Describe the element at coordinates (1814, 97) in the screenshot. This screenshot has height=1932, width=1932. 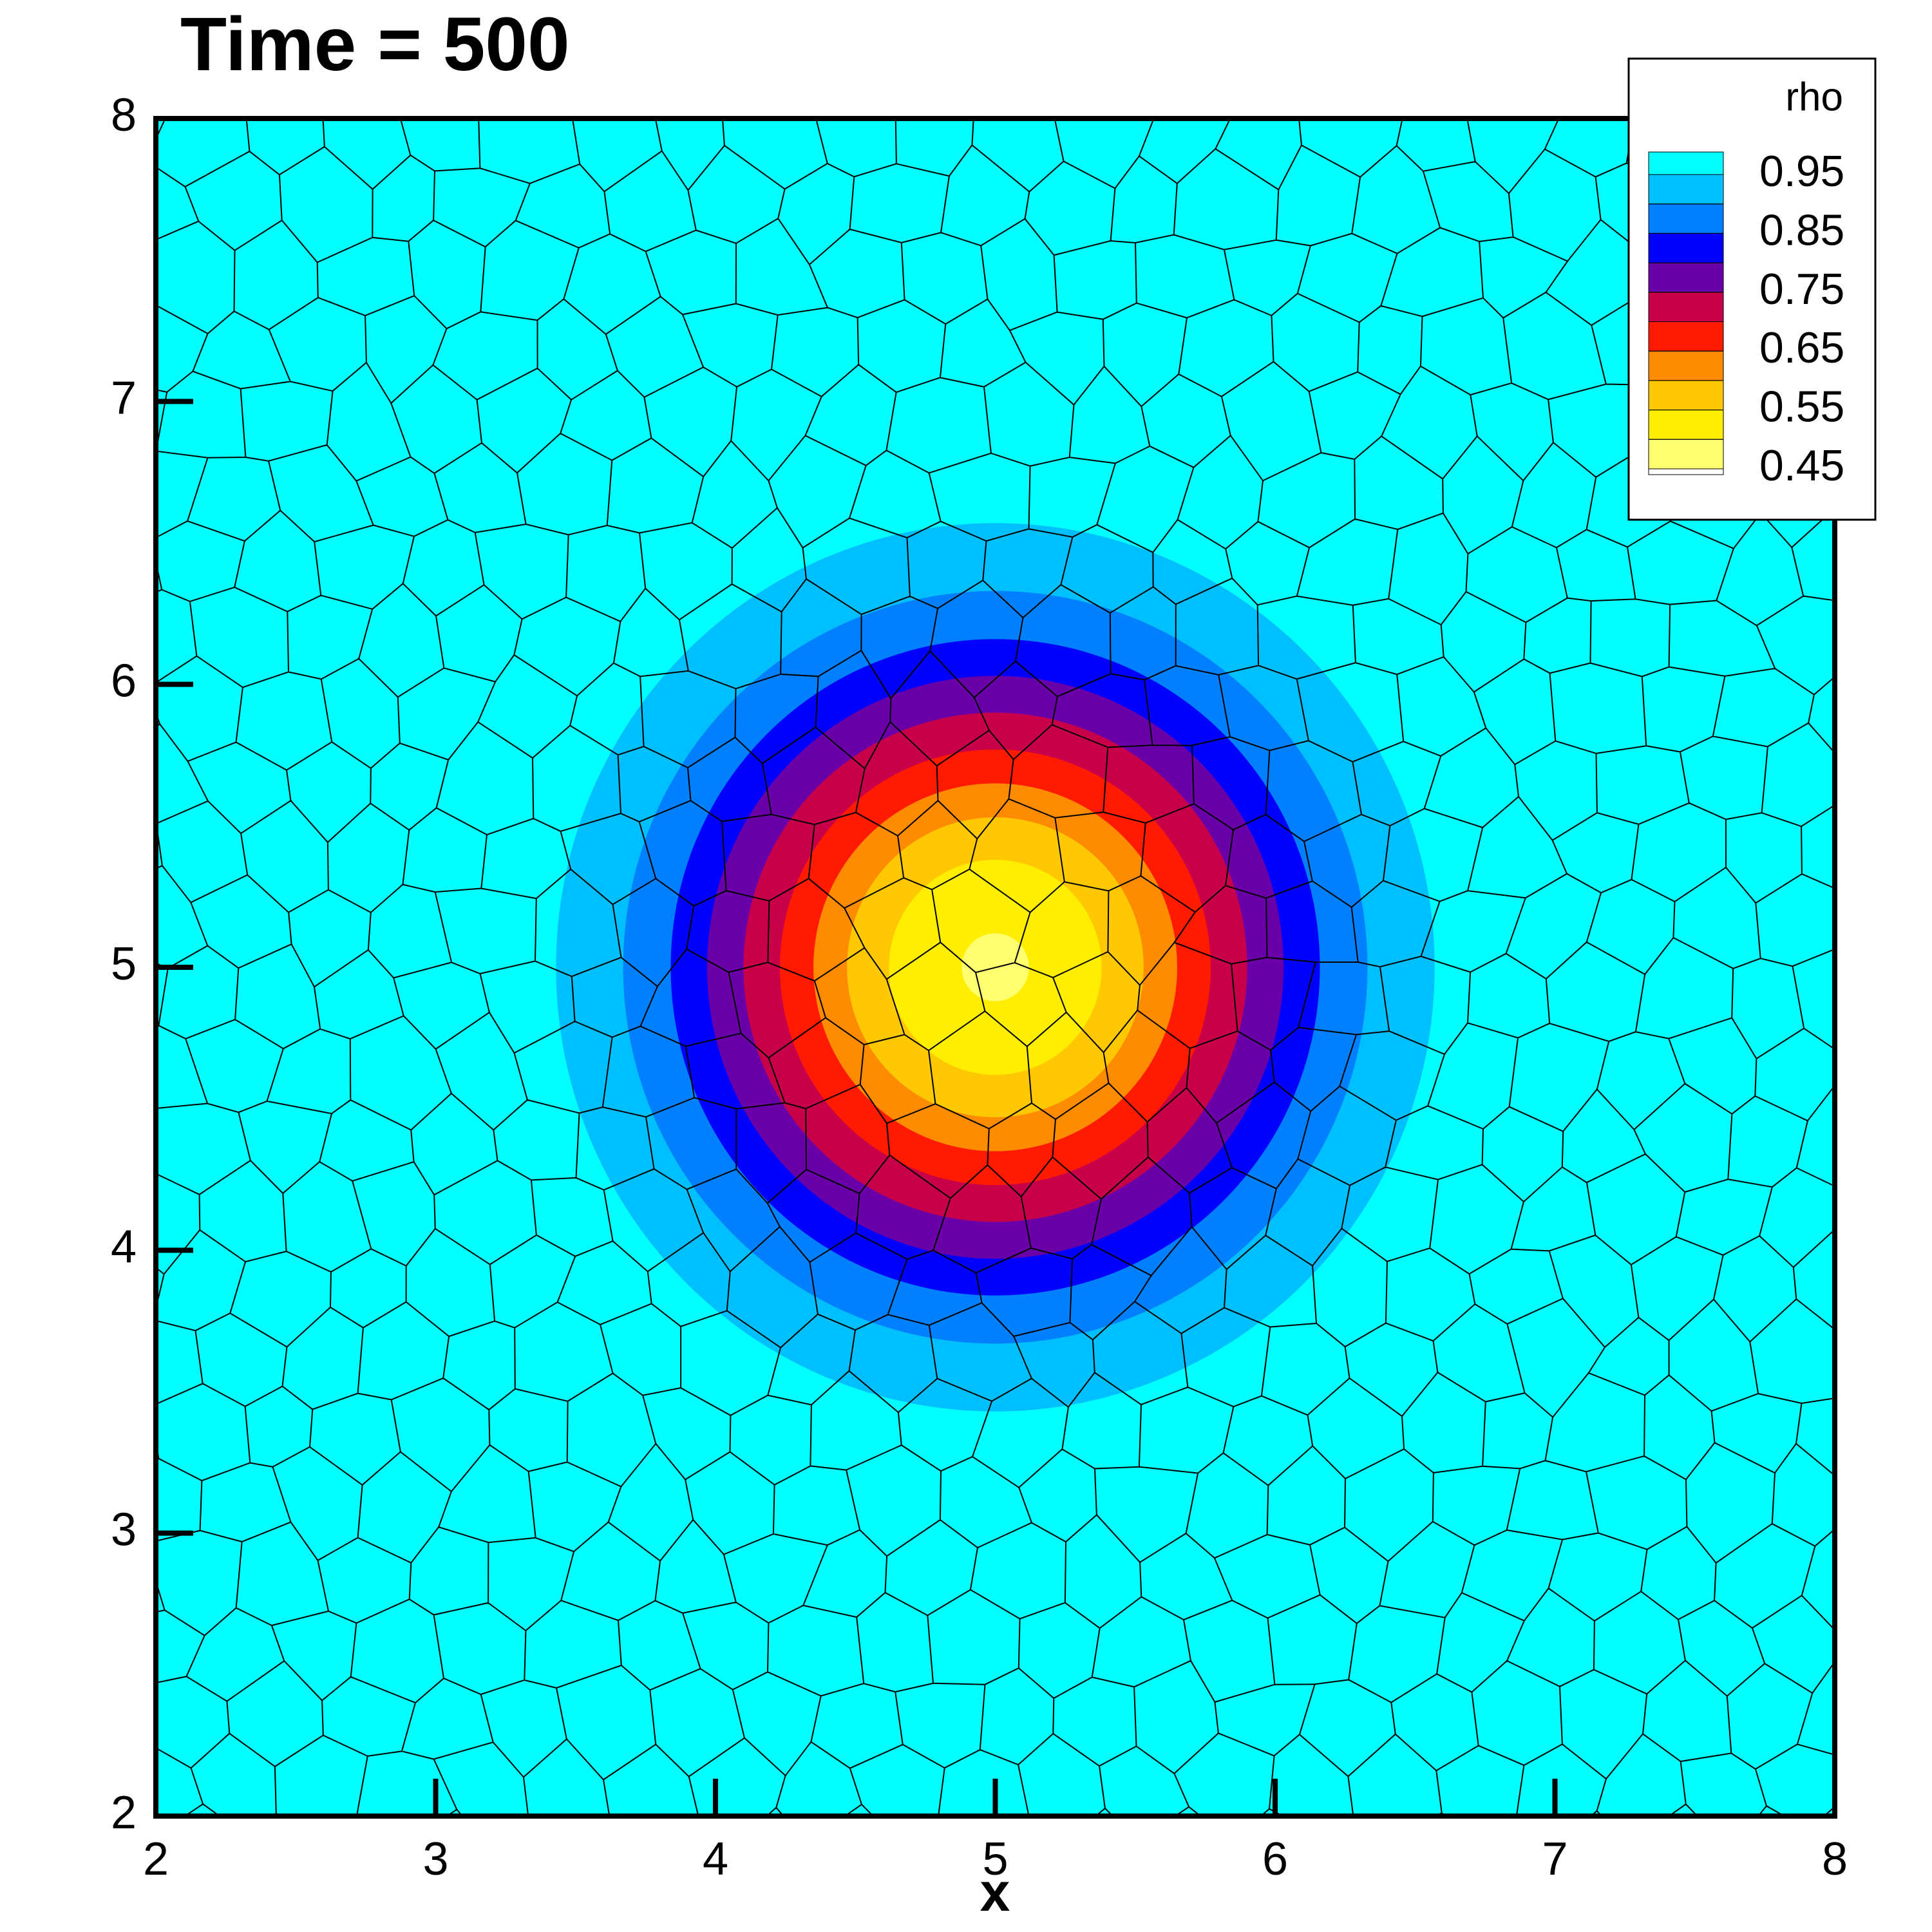
I see `legend-title: rho` at that location.